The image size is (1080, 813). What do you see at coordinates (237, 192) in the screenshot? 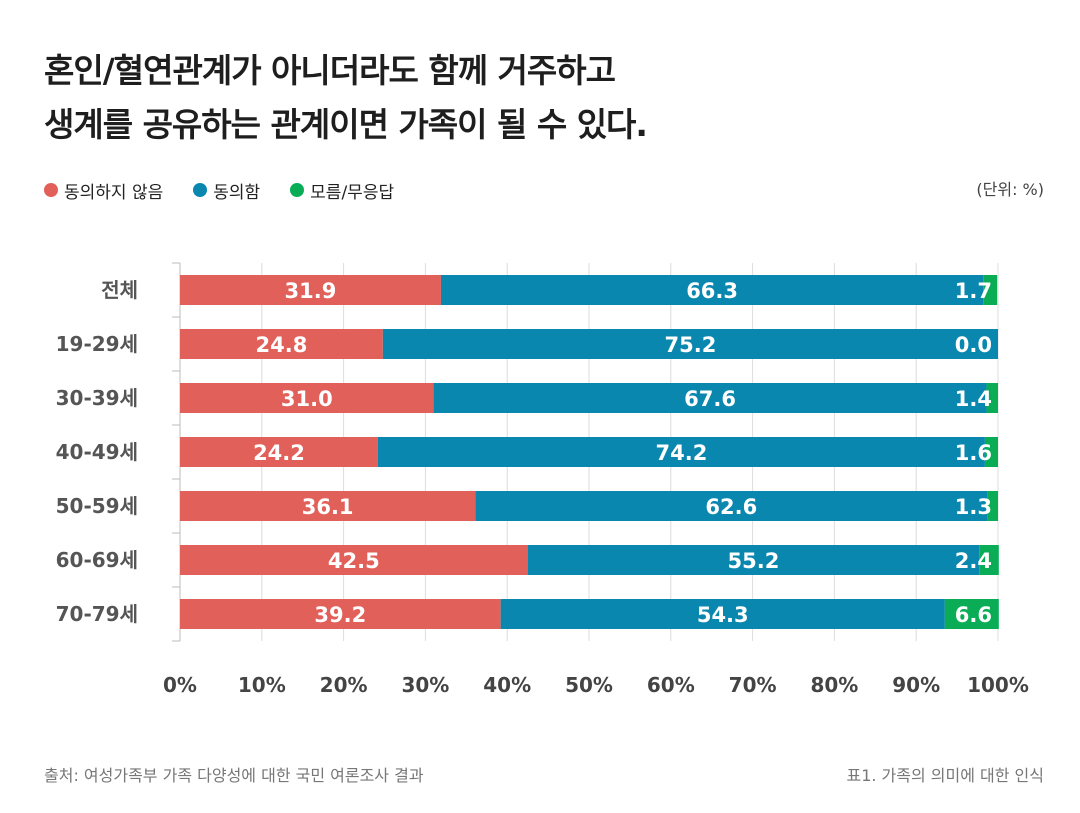
I see `legend-label-agree: 동의함` at bounding box center [237, 192].